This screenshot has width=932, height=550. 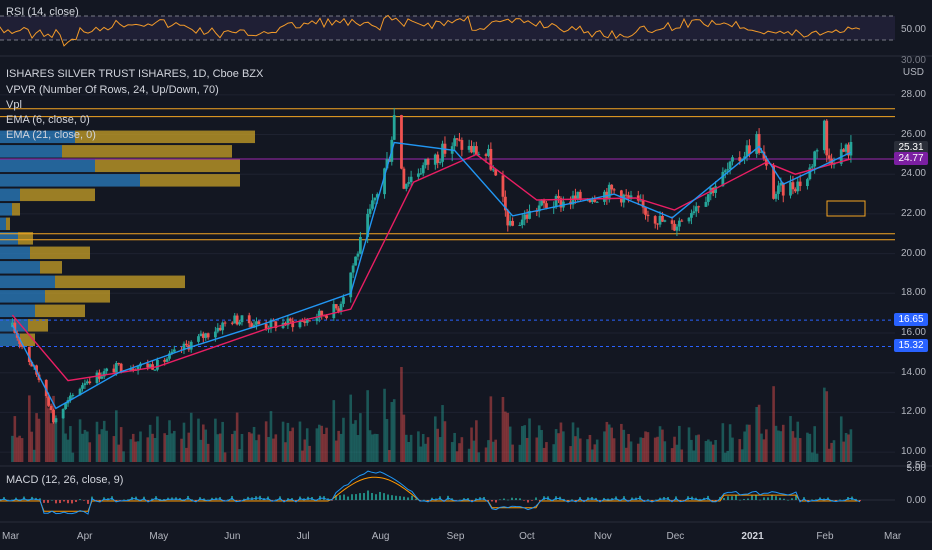 I want to click on indicator-ema-fast: EMA (6, close, 0), so click(x=48, y=120).